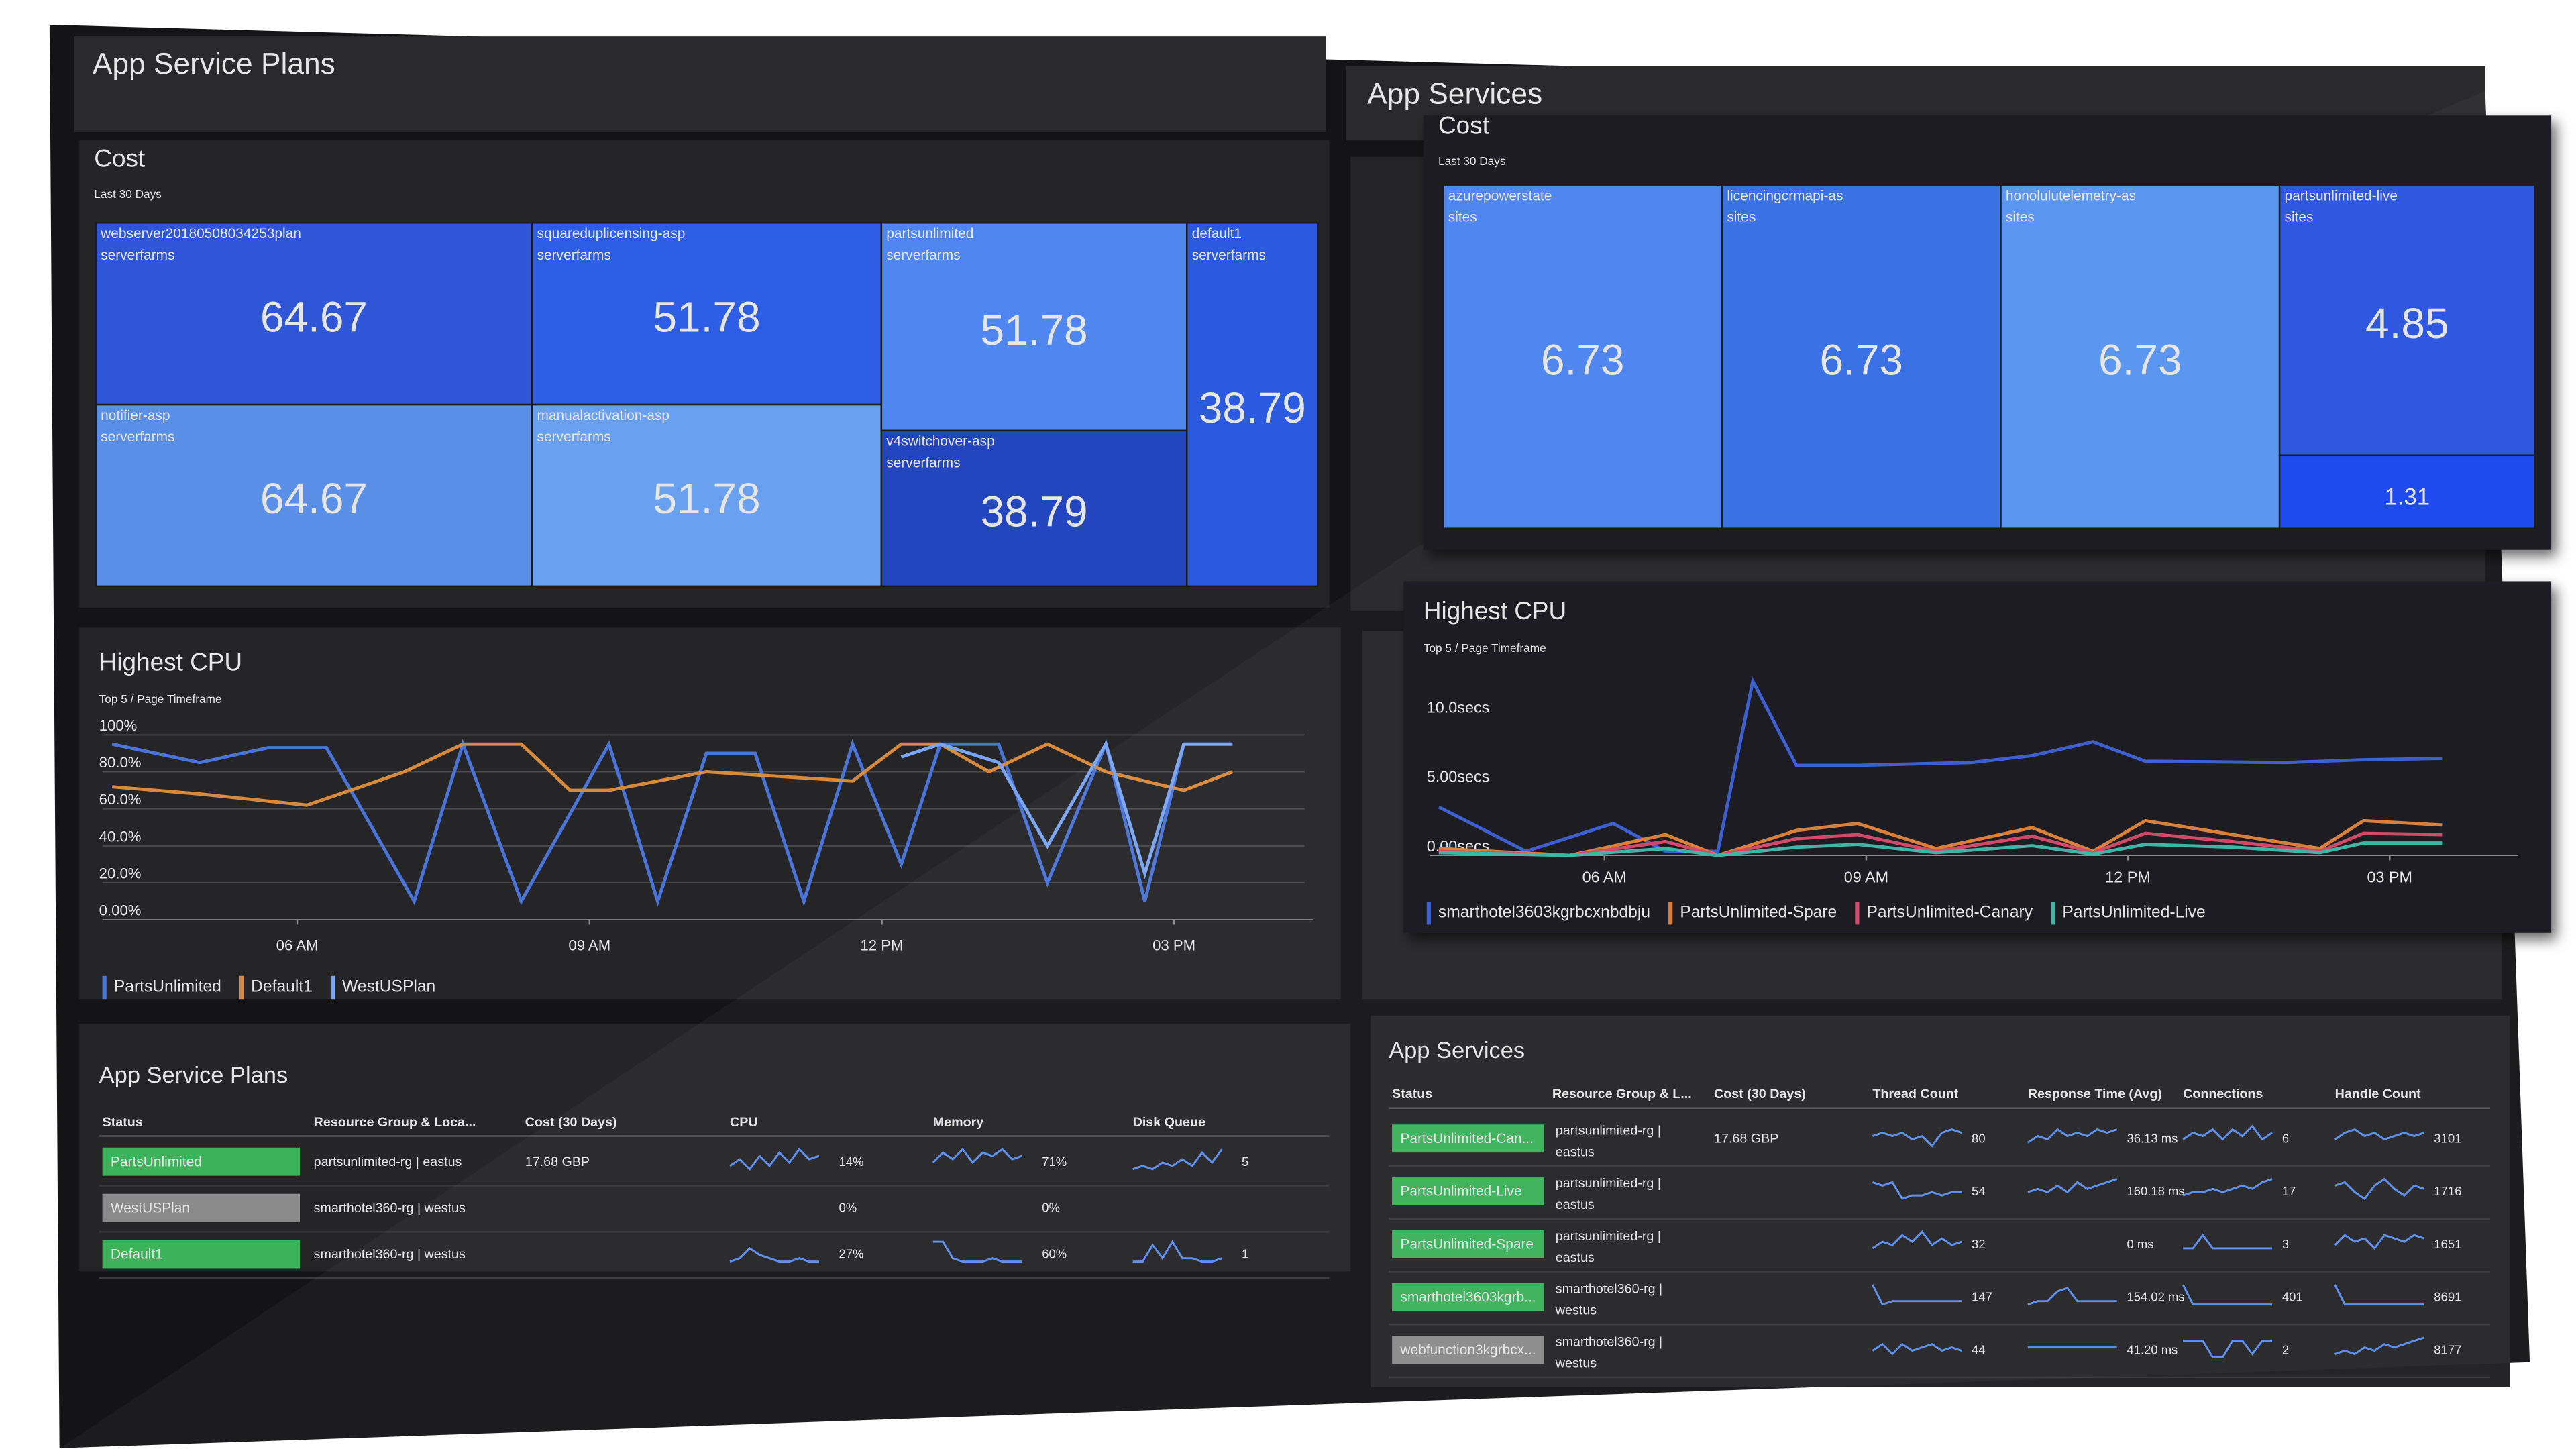 The width and height of the screenshot is (2576, 1449). I want to click on cpu-zoom-panel, so click(1977, 757).